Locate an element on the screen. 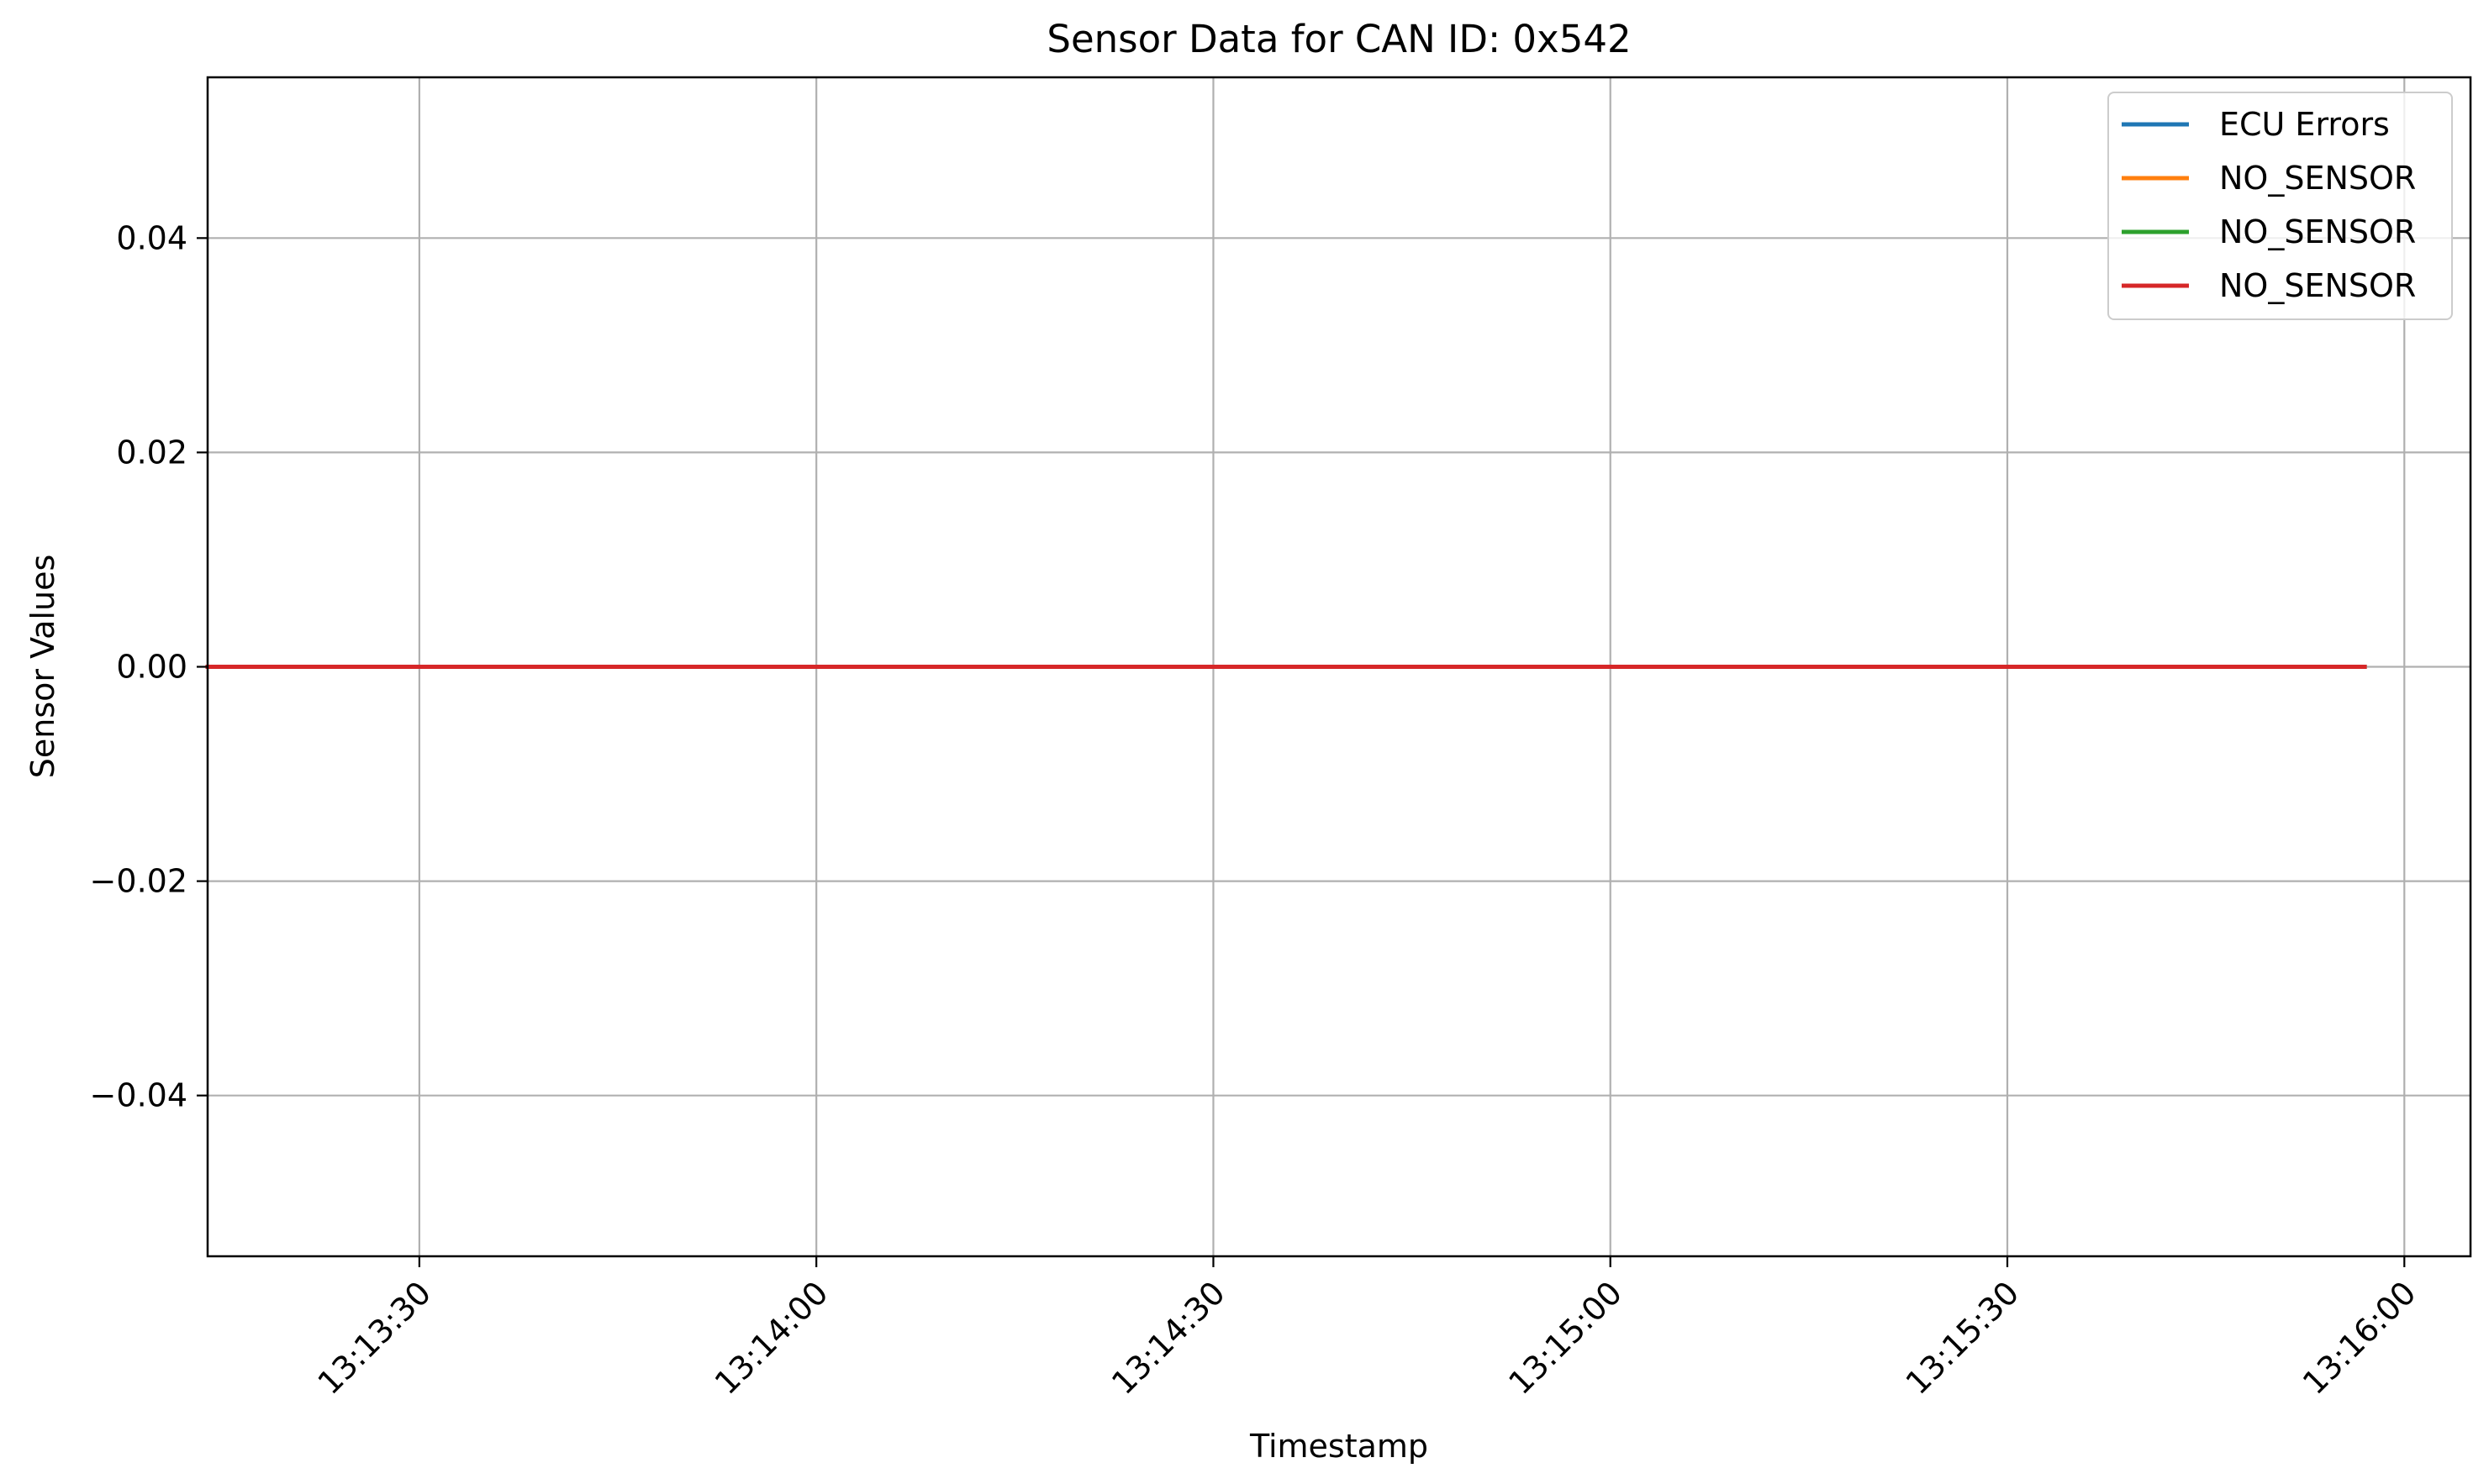  y-axis-ticks: 0.04 0.02 0.00 −0.02 −0.04 is located at coordinates (149, 666).